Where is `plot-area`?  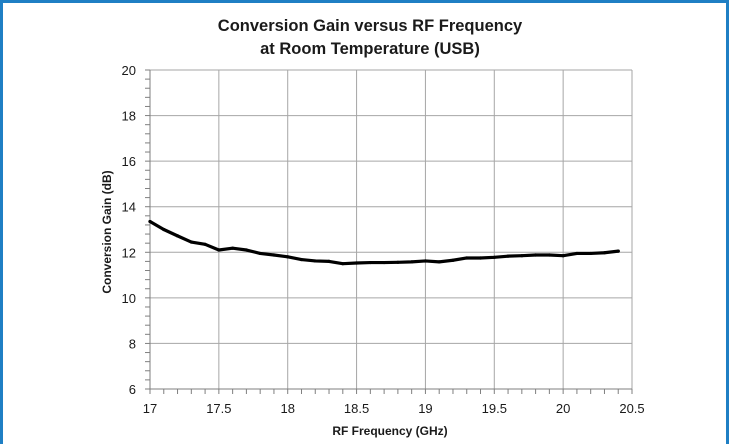 plot-area is located at coordinates (384, 242).